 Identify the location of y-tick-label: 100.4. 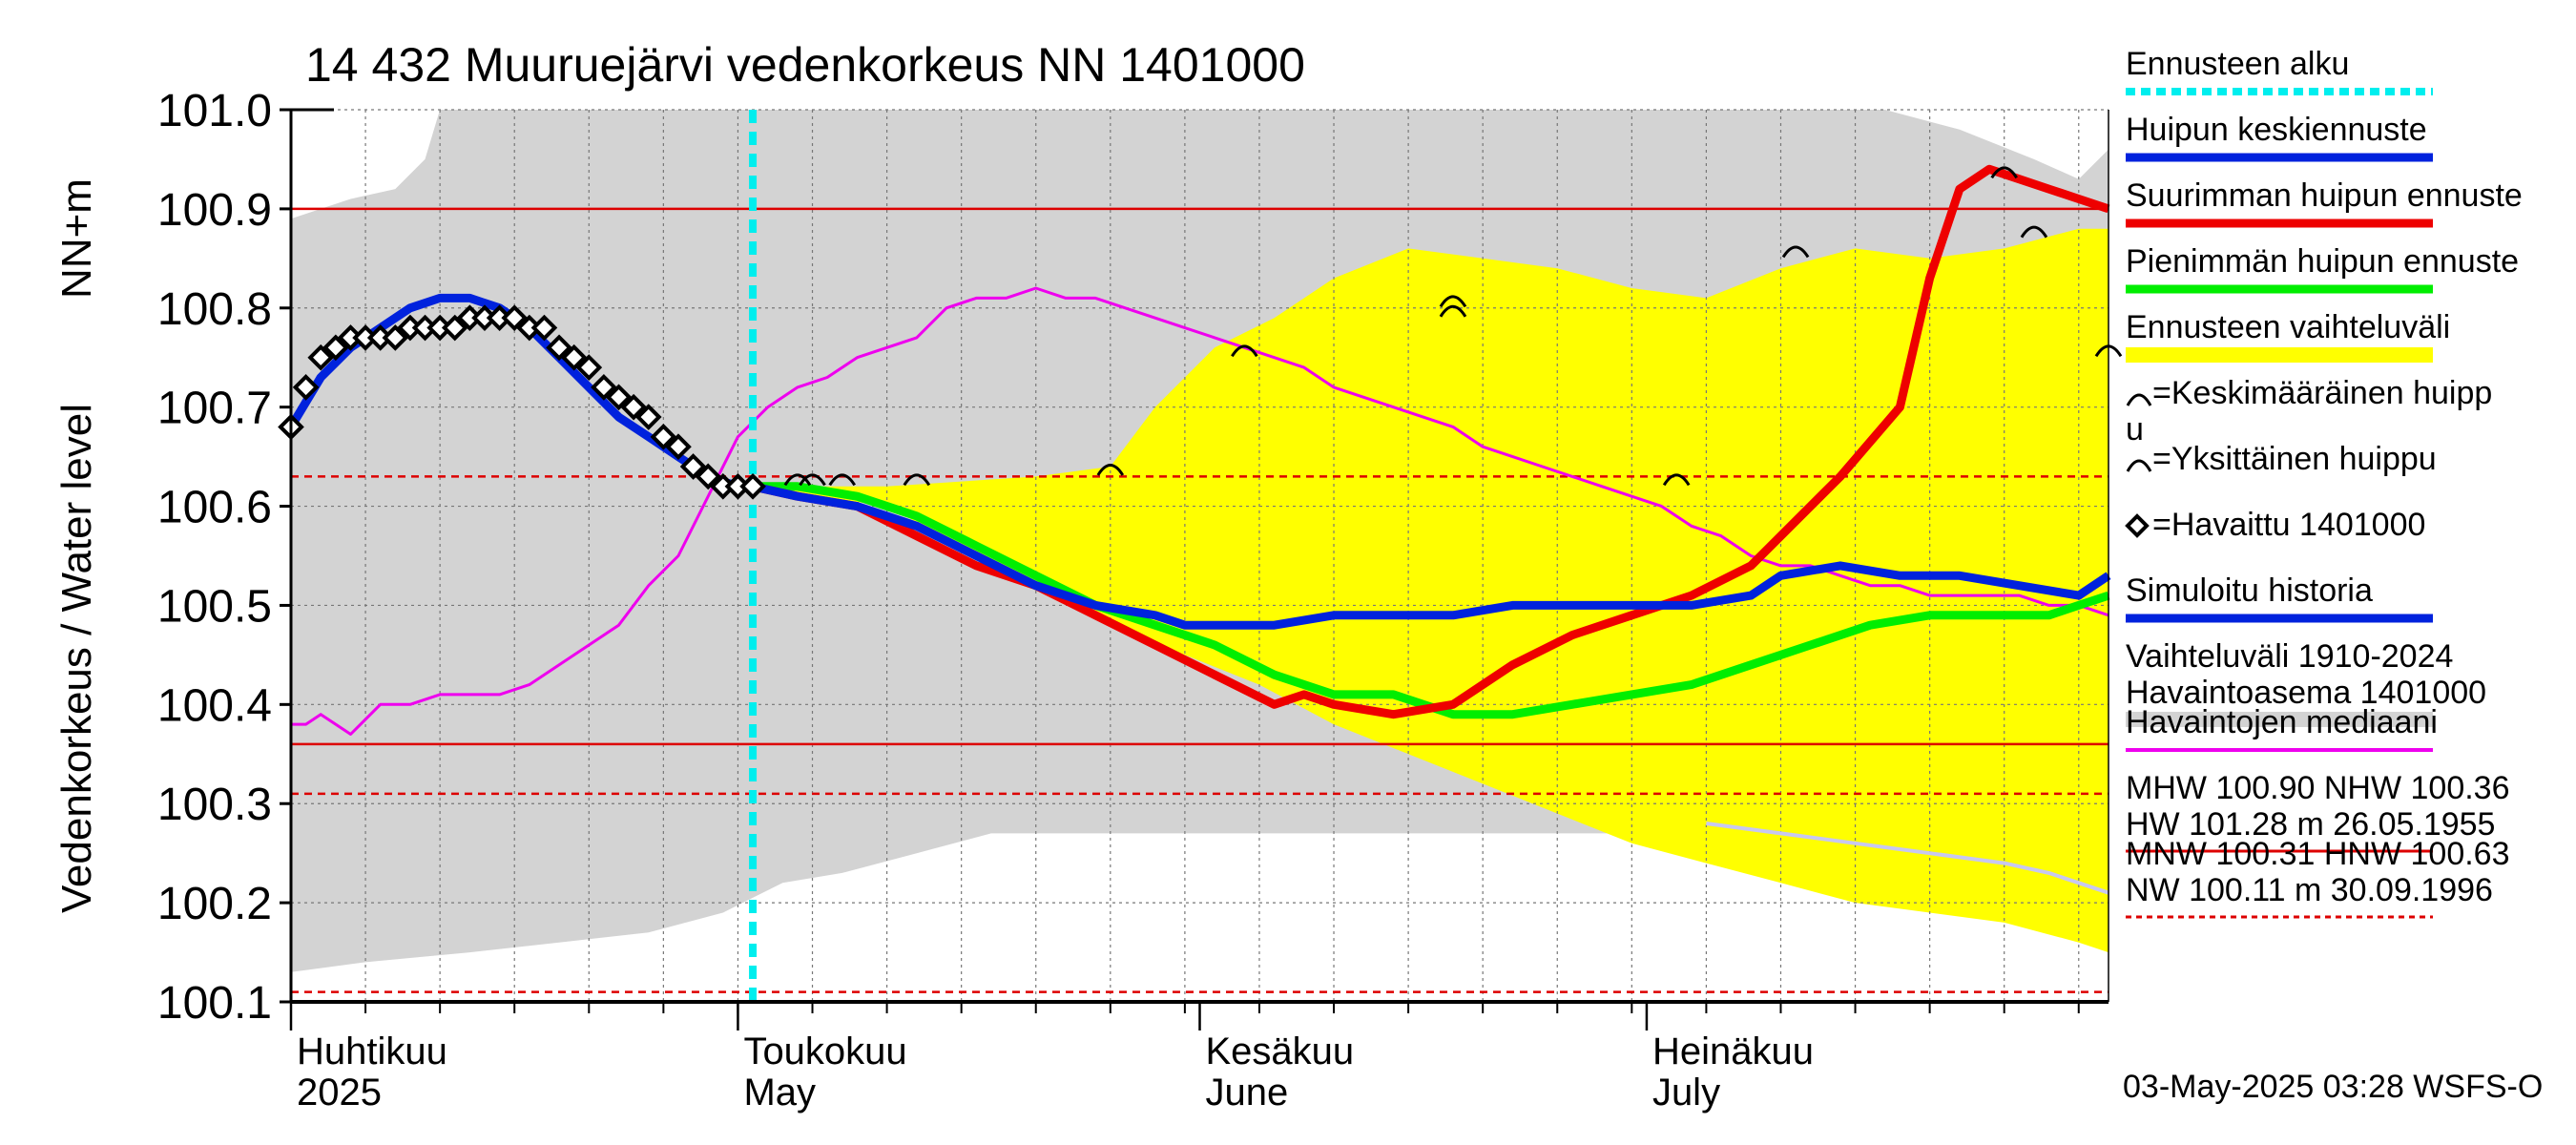
(214, 706).